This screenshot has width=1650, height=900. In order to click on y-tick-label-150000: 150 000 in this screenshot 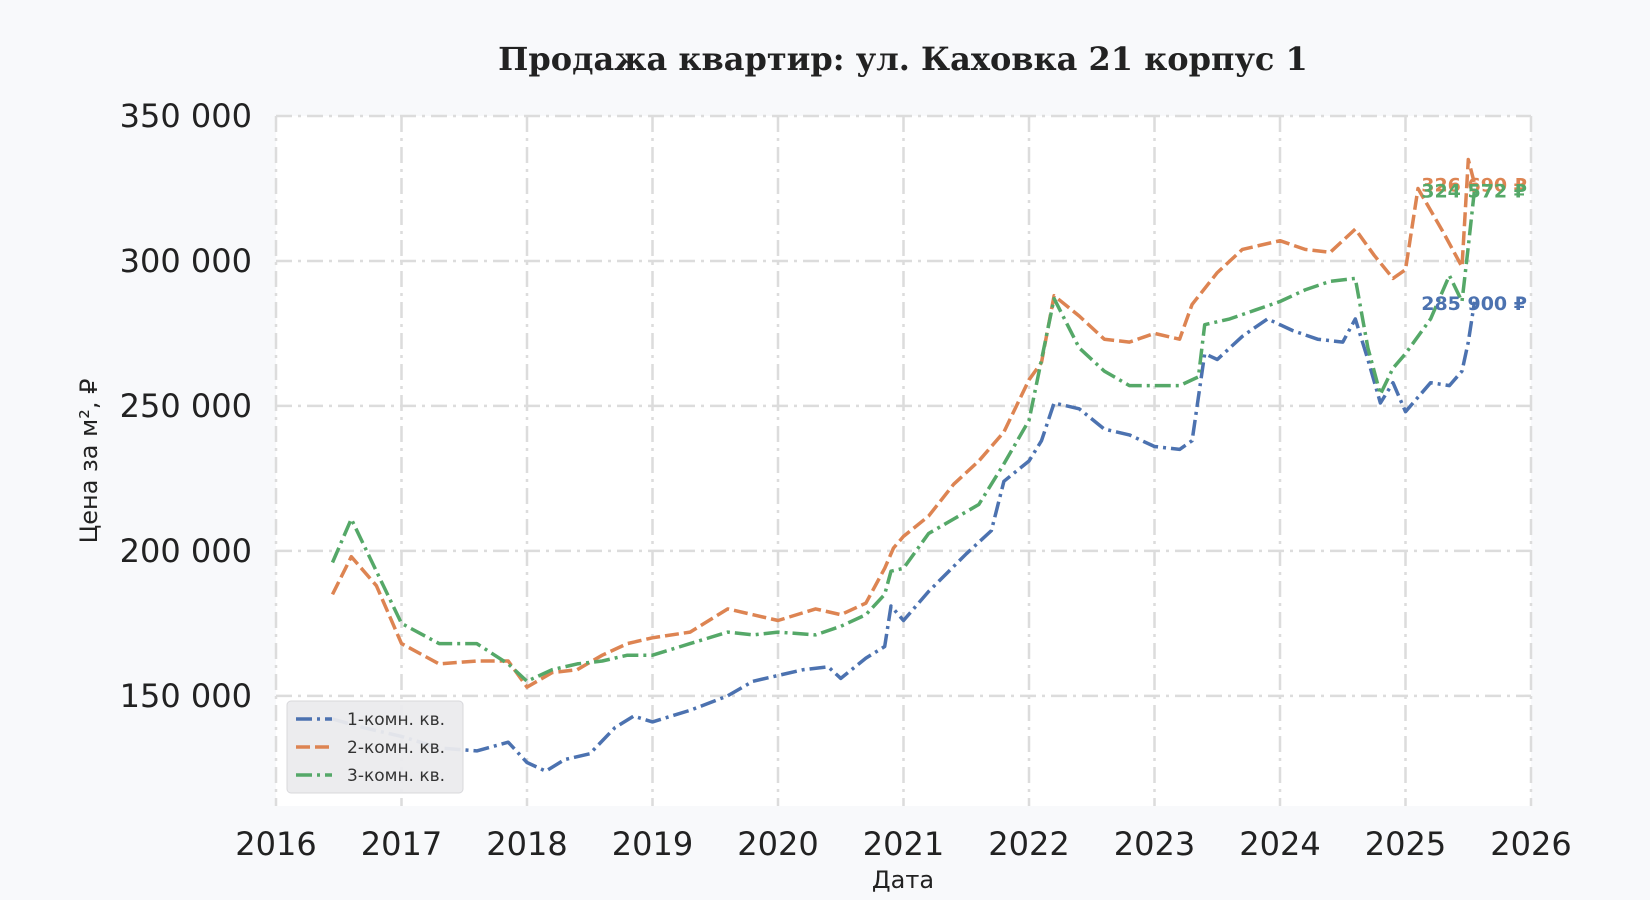, I will do `click(186, 696)`.